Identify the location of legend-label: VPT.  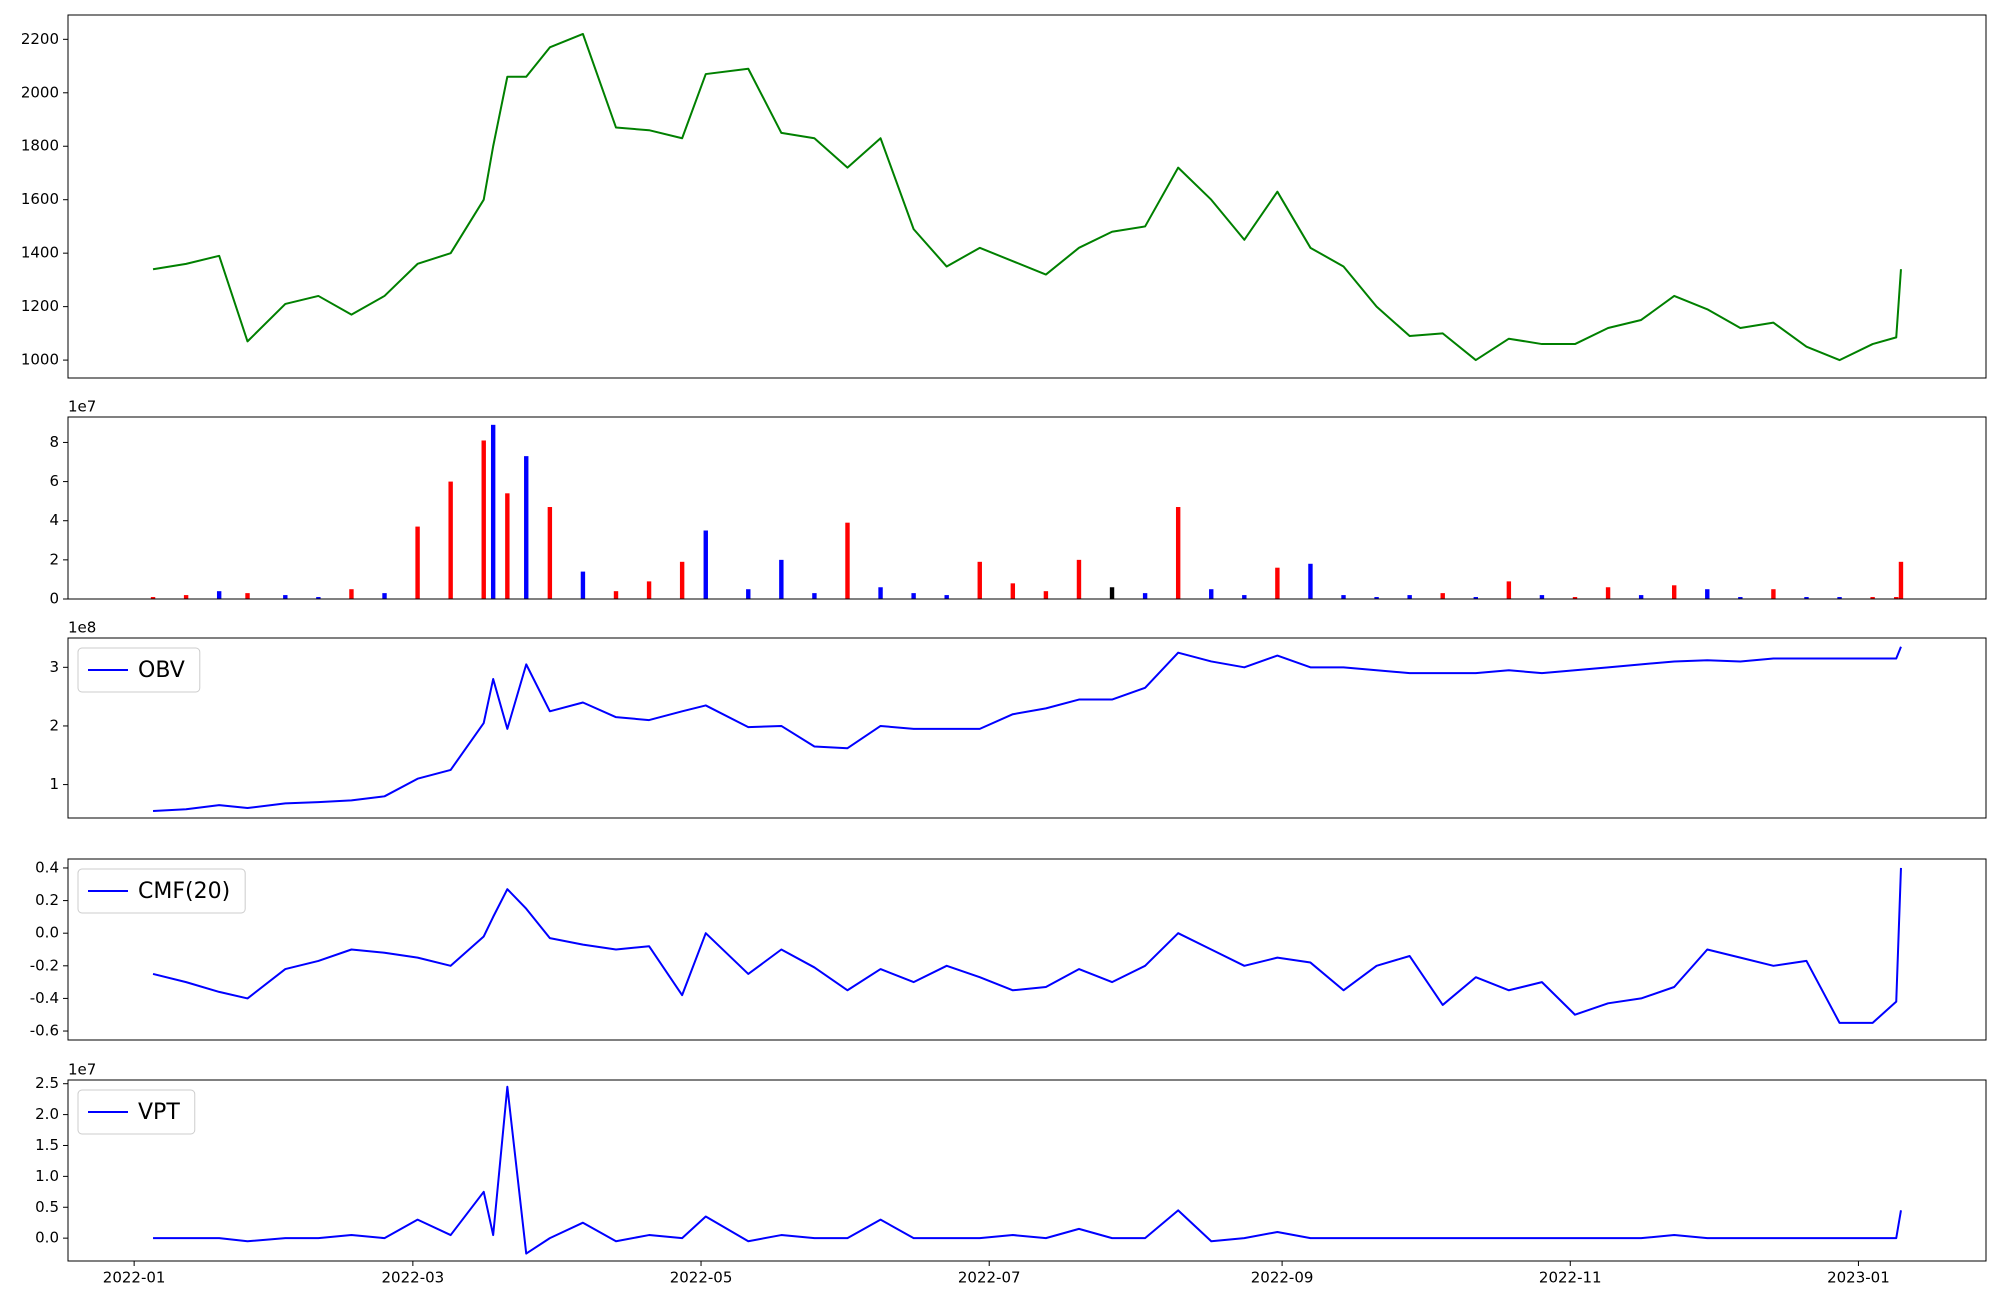
(159, 1112).